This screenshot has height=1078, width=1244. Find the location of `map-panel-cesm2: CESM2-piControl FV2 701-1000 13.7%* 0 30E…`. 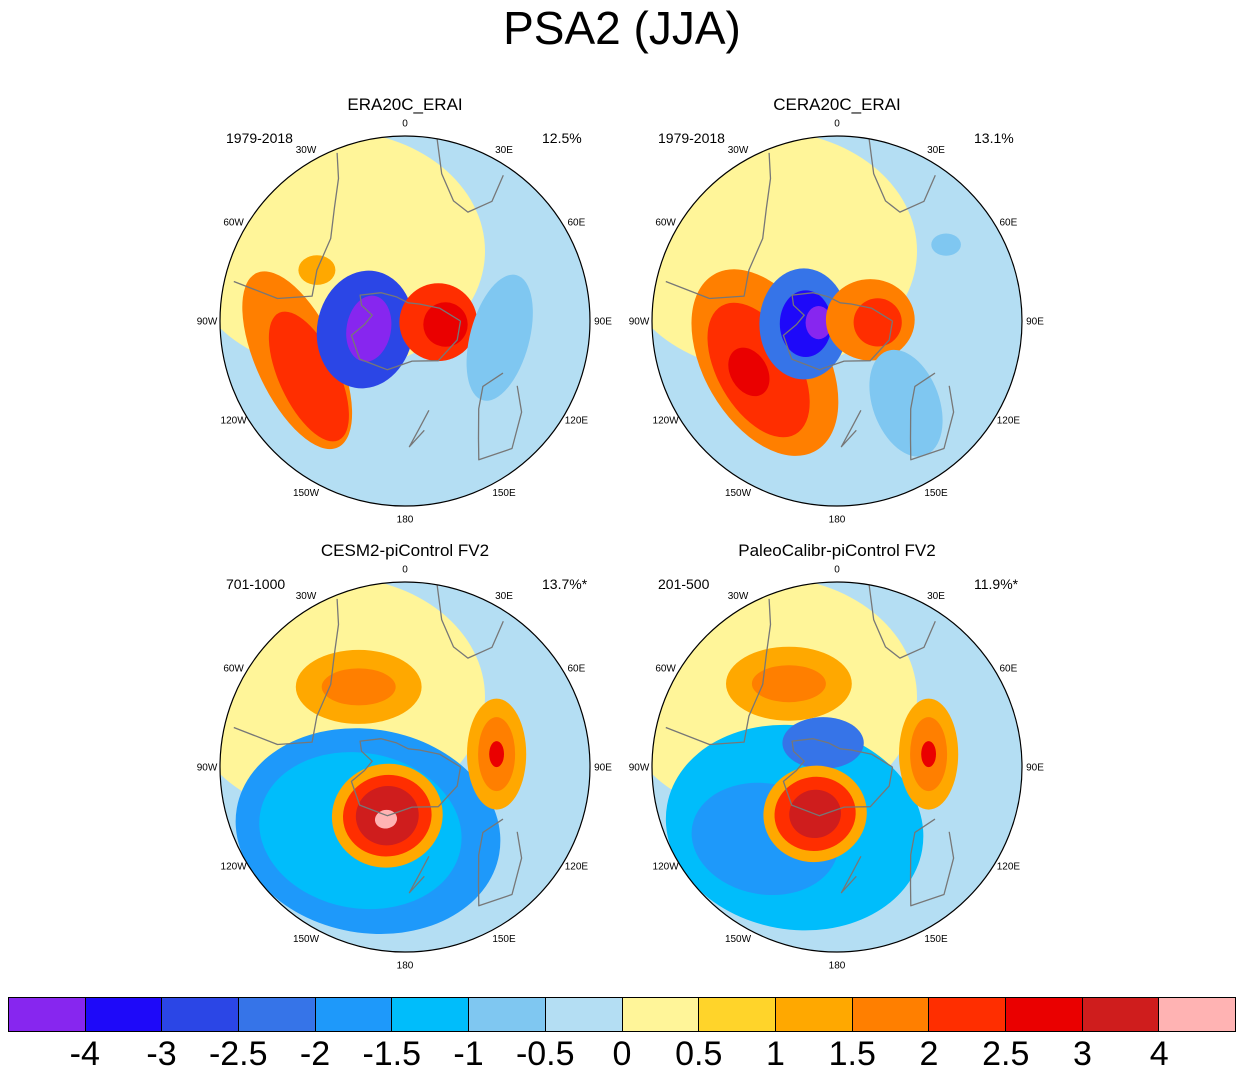

map-panel-cesm2: CESM2-piControl FV2 701-1000 13.7%* 0 30E… is located at coordinates (405, 761).